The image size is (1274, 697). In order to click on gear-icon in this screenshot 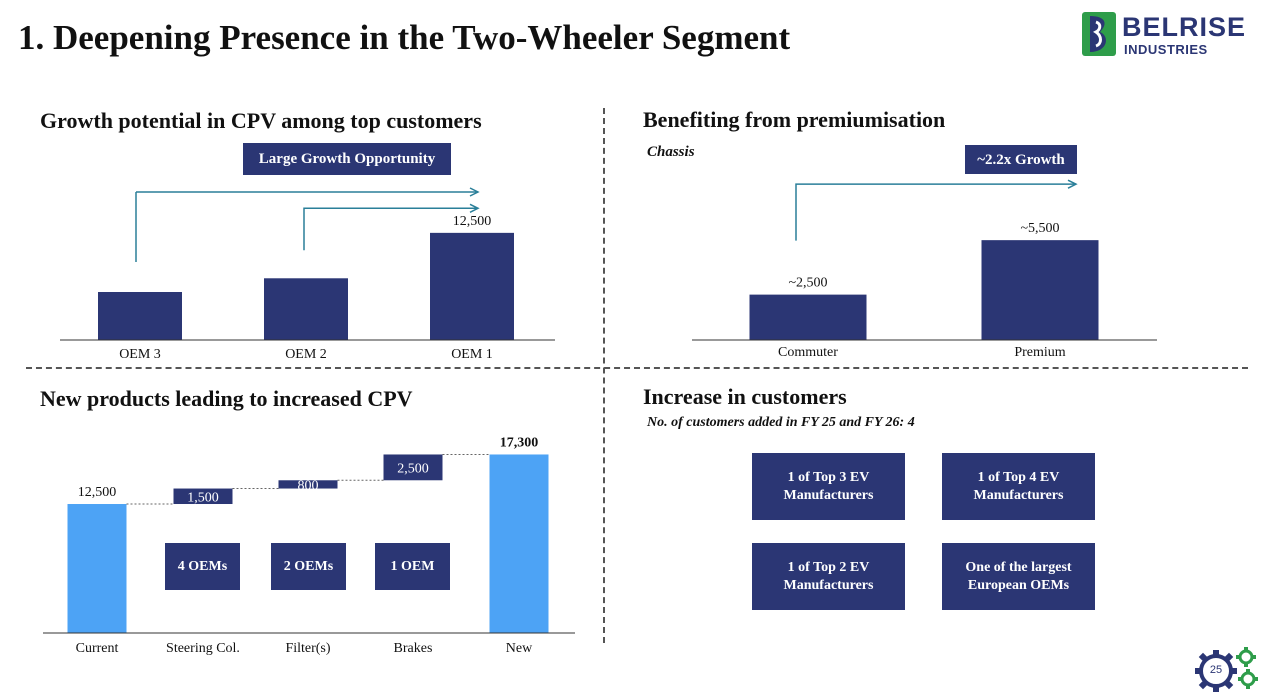, I will do `click(1226, 669)`.